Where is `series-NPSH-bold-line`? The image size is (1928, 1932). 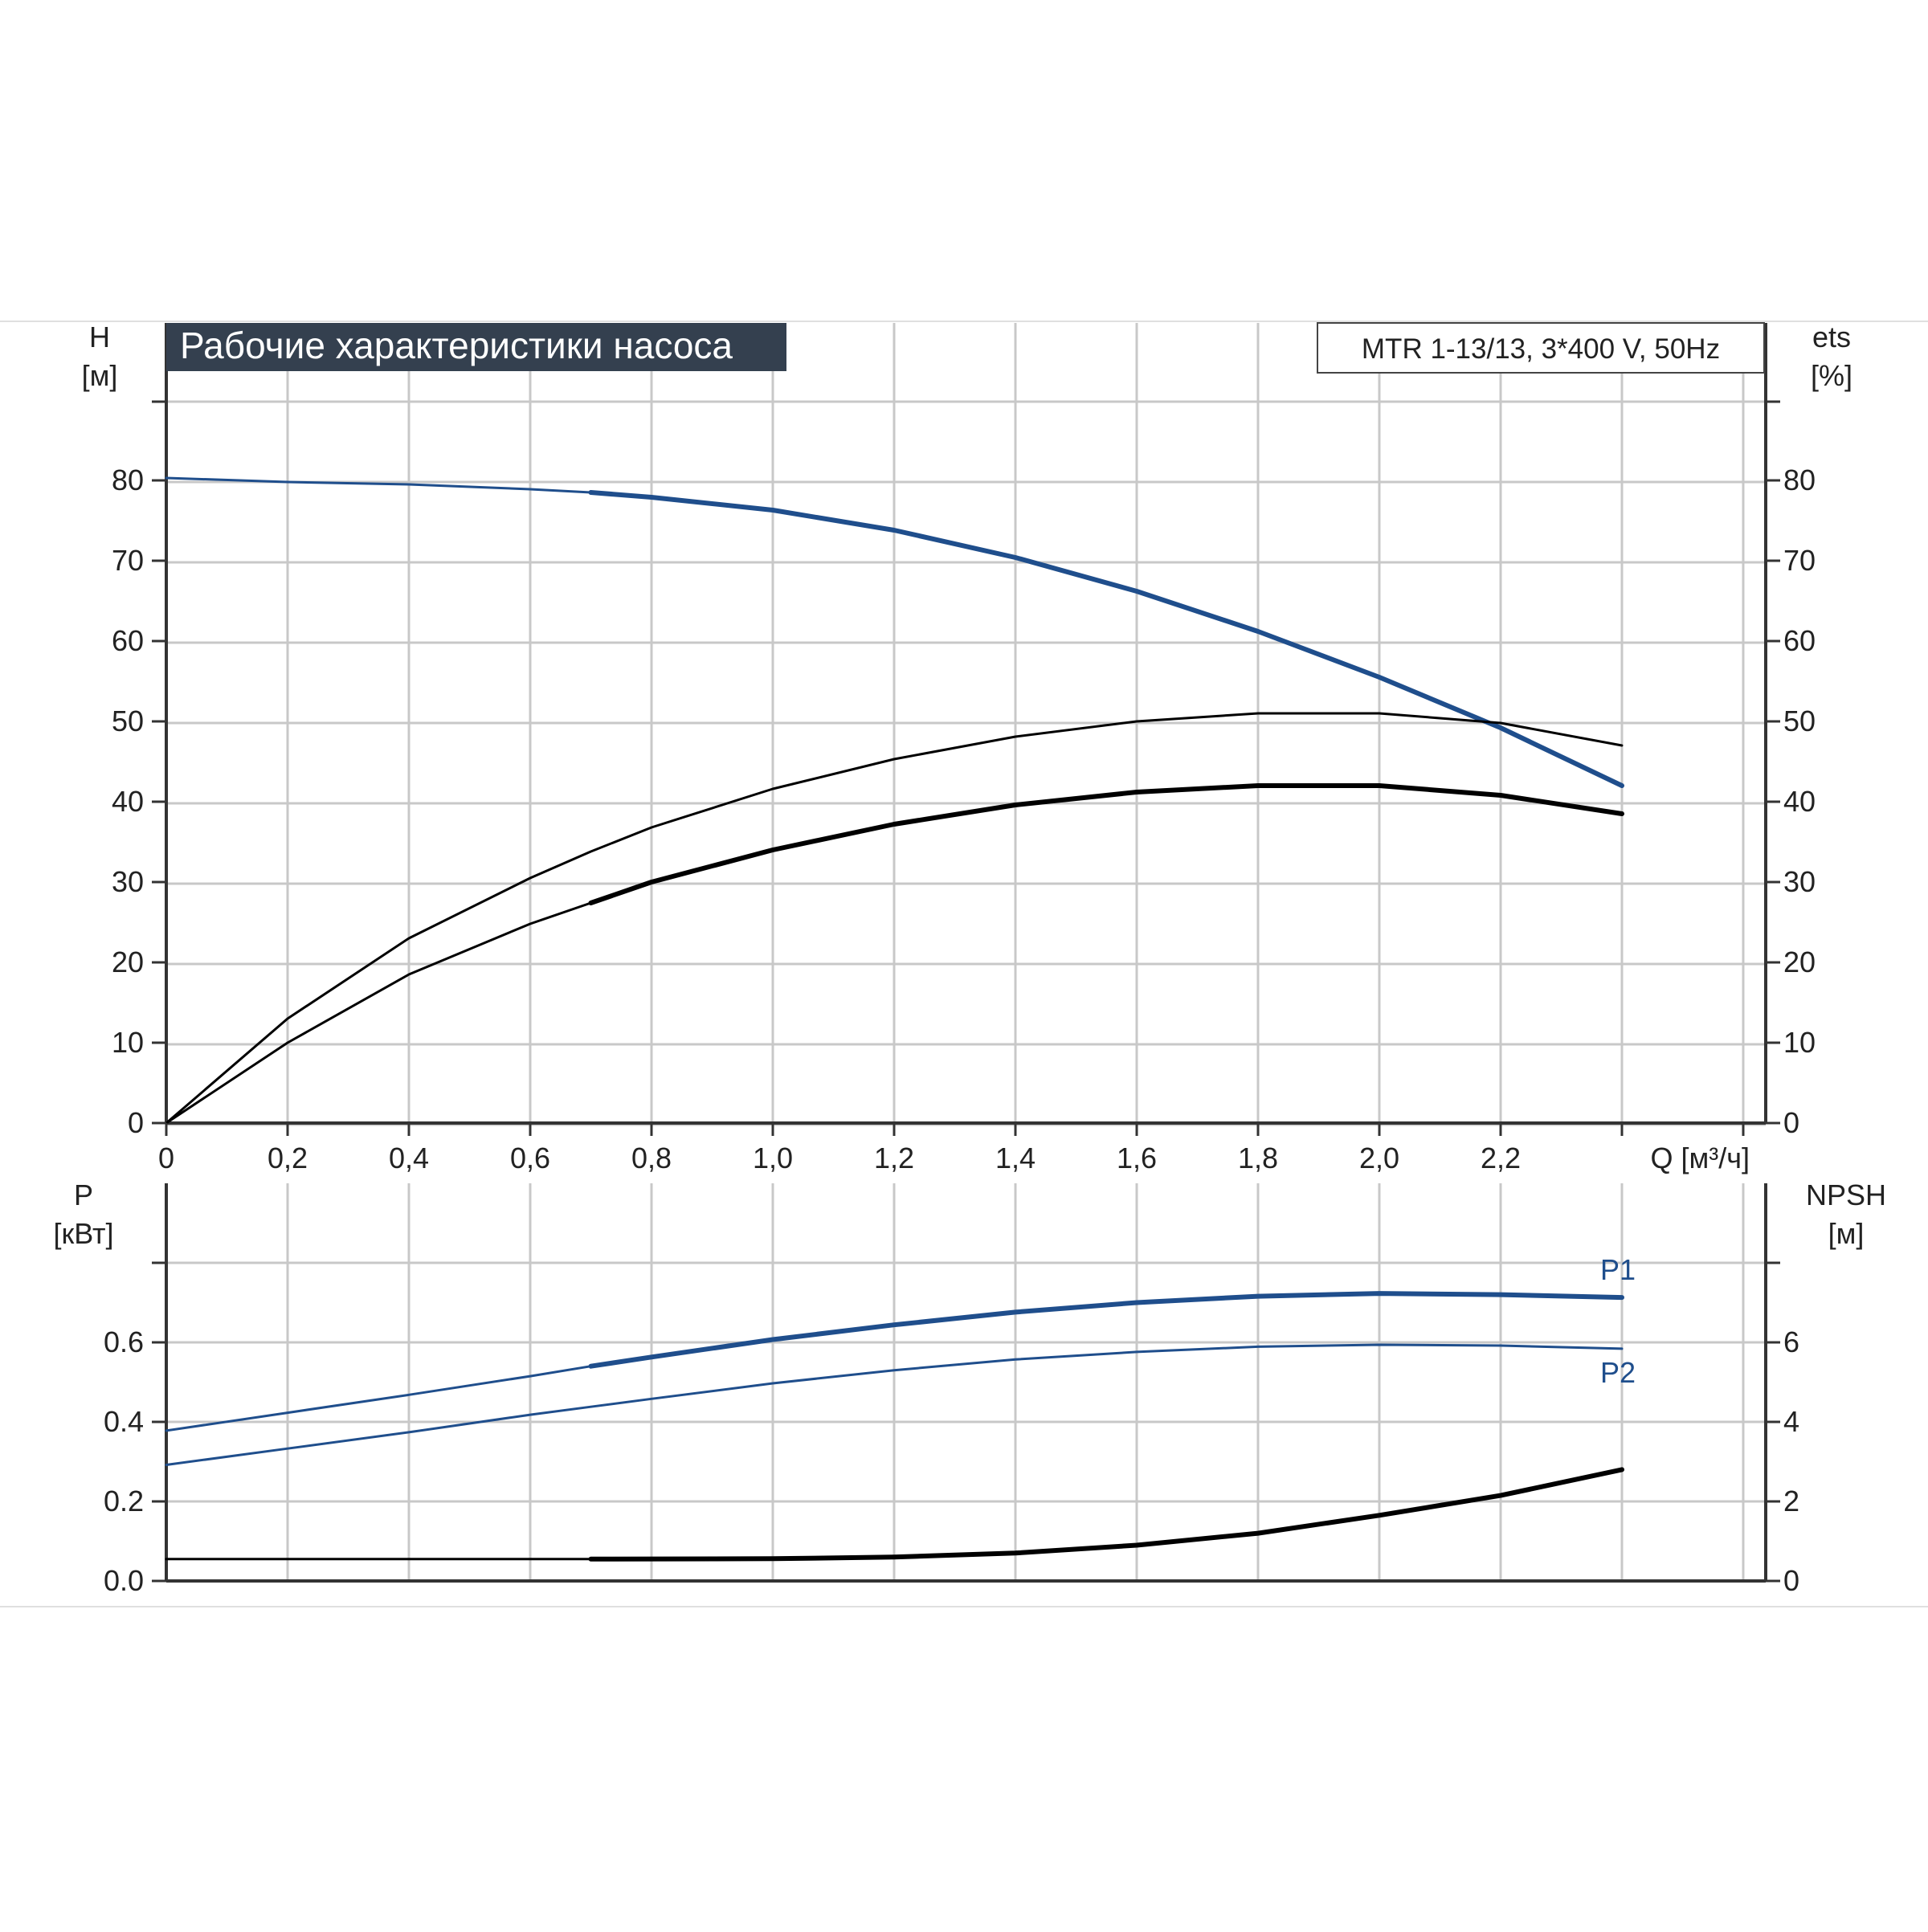
series-NPSH-bold-line is located at coordinates (1106, 1514).